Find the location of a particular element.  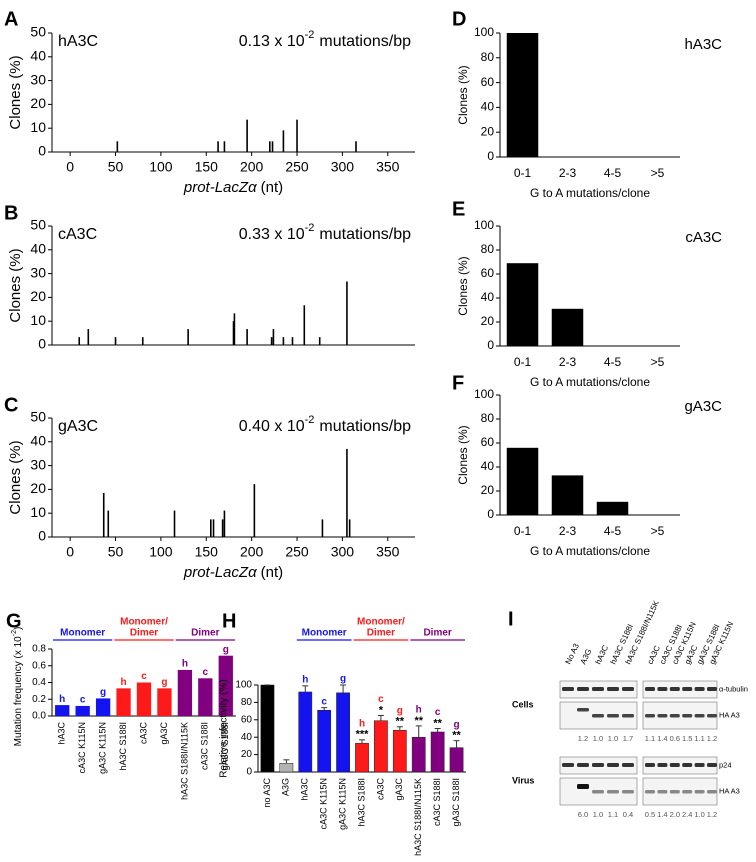

x-tick-label: hA3C S188I is located at coordinates (123, 746).